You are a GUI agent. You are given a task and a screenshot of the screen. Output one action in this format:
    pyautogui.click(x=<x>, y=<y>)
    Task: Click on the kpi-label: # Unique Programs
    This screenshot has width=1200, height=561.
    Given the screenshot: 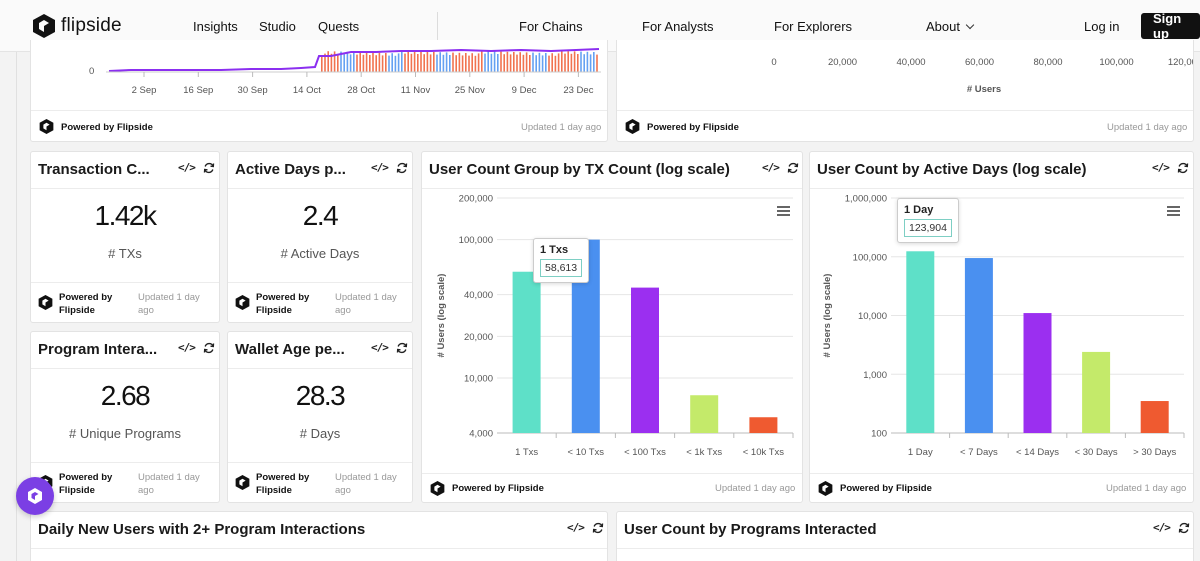 What is the action you would take?
    pyautogui.click(x=125, y=433)
    